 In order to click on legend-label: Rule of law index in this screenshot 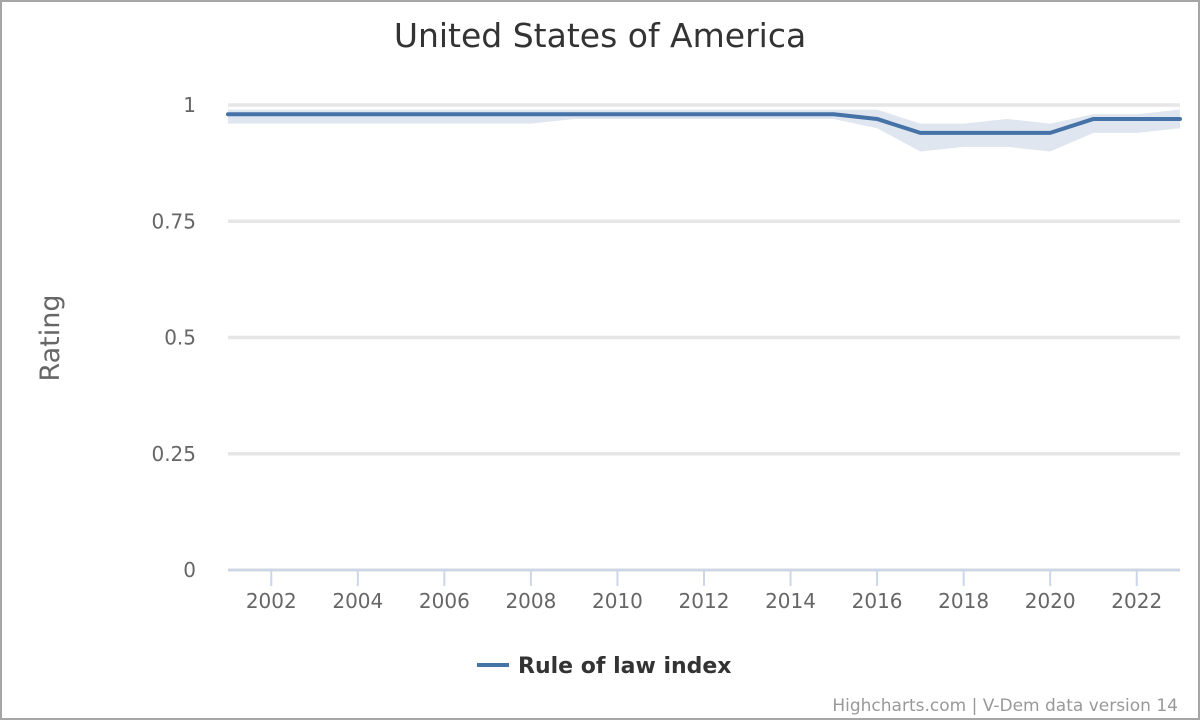, I will do `click(625, 666)`.